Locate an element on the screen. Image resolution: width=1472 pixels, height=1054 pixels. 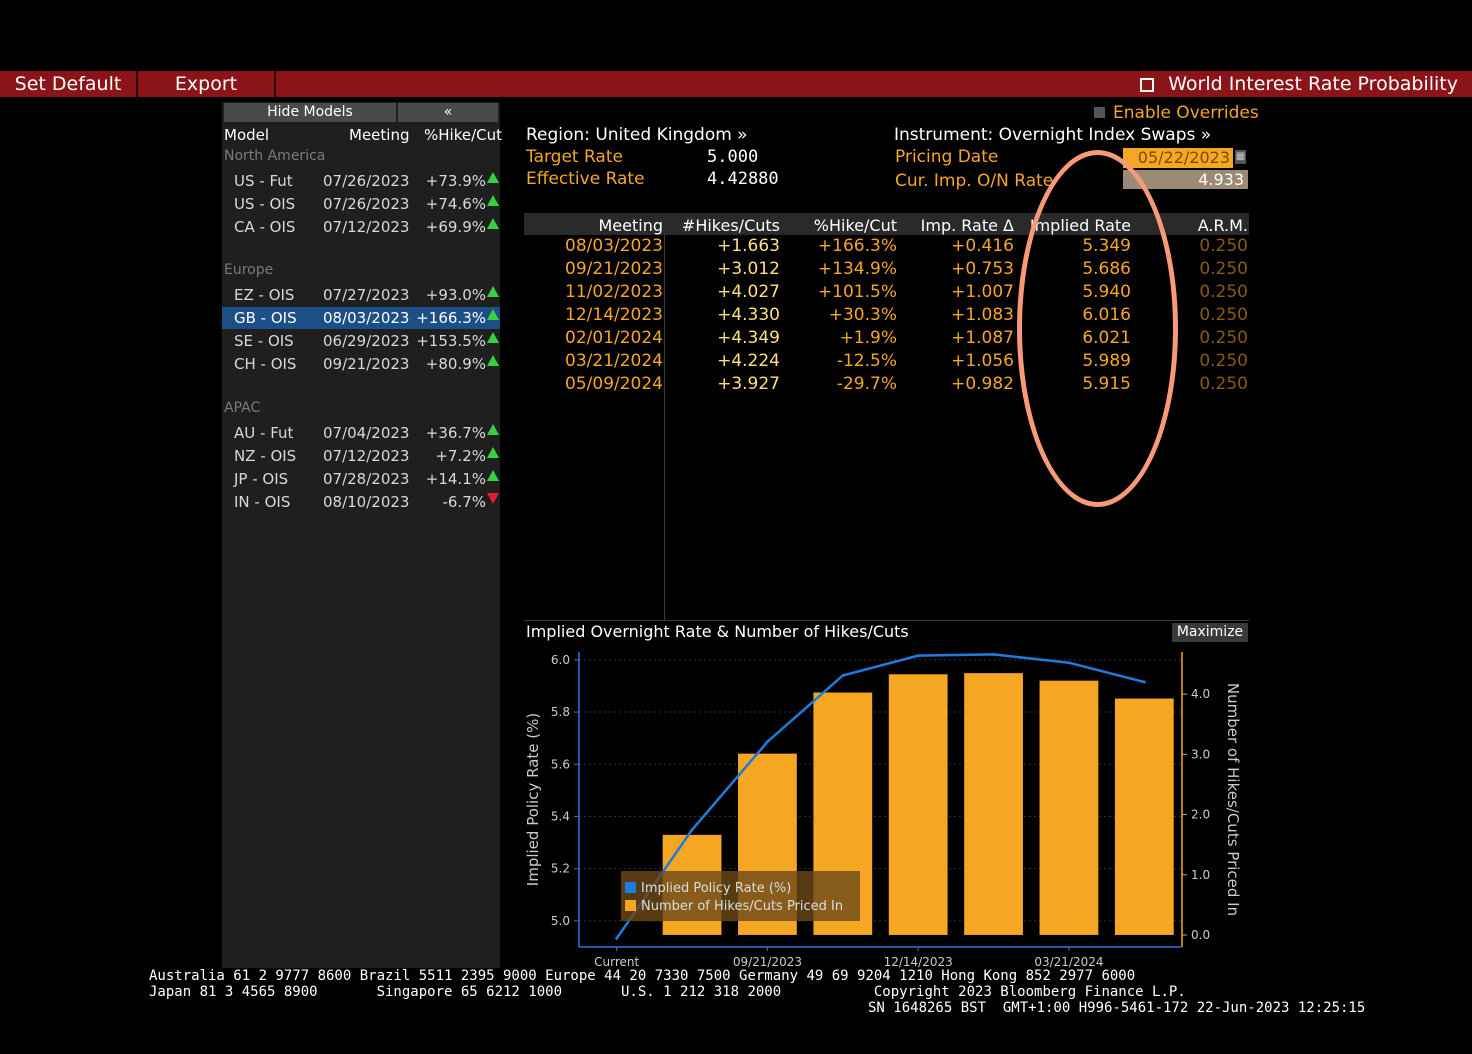
enable-overrides-checkbox is located at coordinates (1099, 112).